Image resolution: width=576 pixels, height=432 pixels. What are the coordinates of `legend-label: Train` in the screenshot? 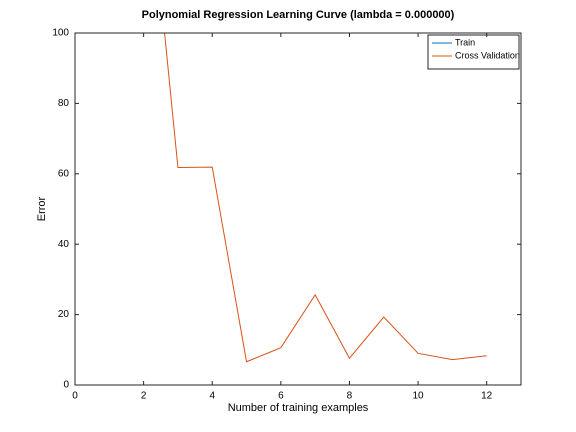 It's located at (465, 42).